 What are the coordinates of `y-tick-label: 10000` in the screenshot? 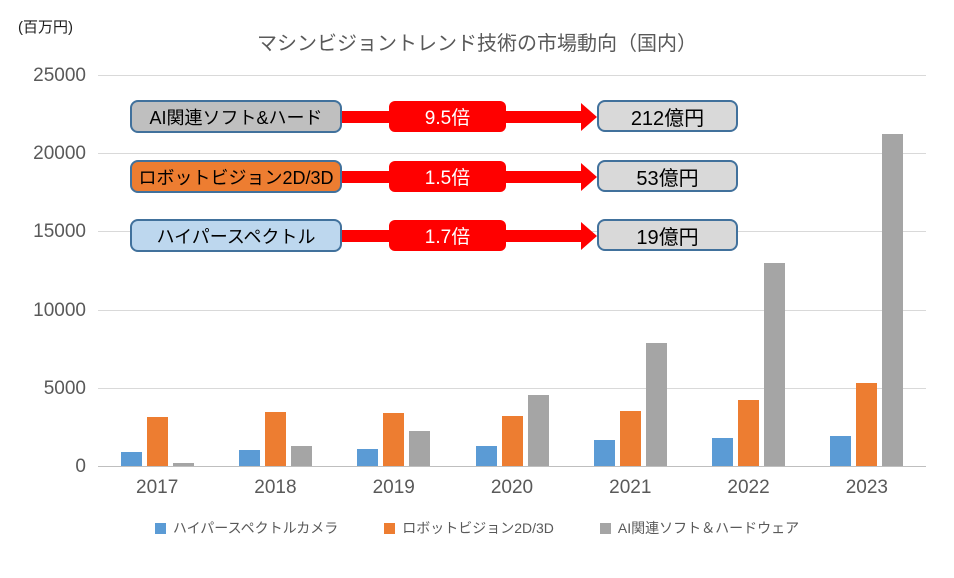 It's located at (59, 310).